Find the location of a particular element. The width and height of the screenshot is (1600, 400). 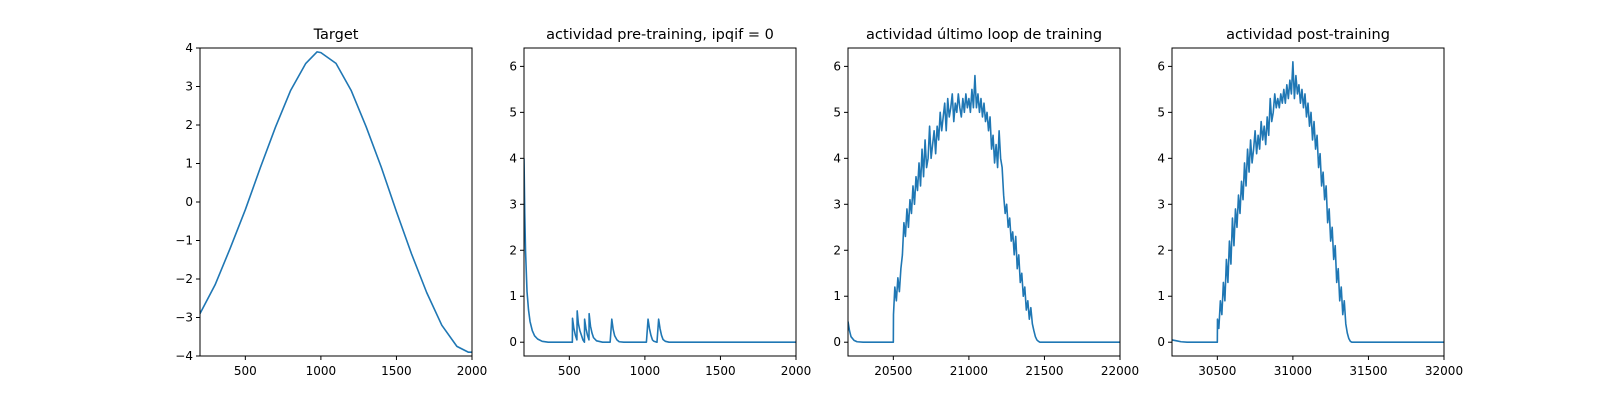

x-tick-label: 22000 is located at coordinates (1120, 371).